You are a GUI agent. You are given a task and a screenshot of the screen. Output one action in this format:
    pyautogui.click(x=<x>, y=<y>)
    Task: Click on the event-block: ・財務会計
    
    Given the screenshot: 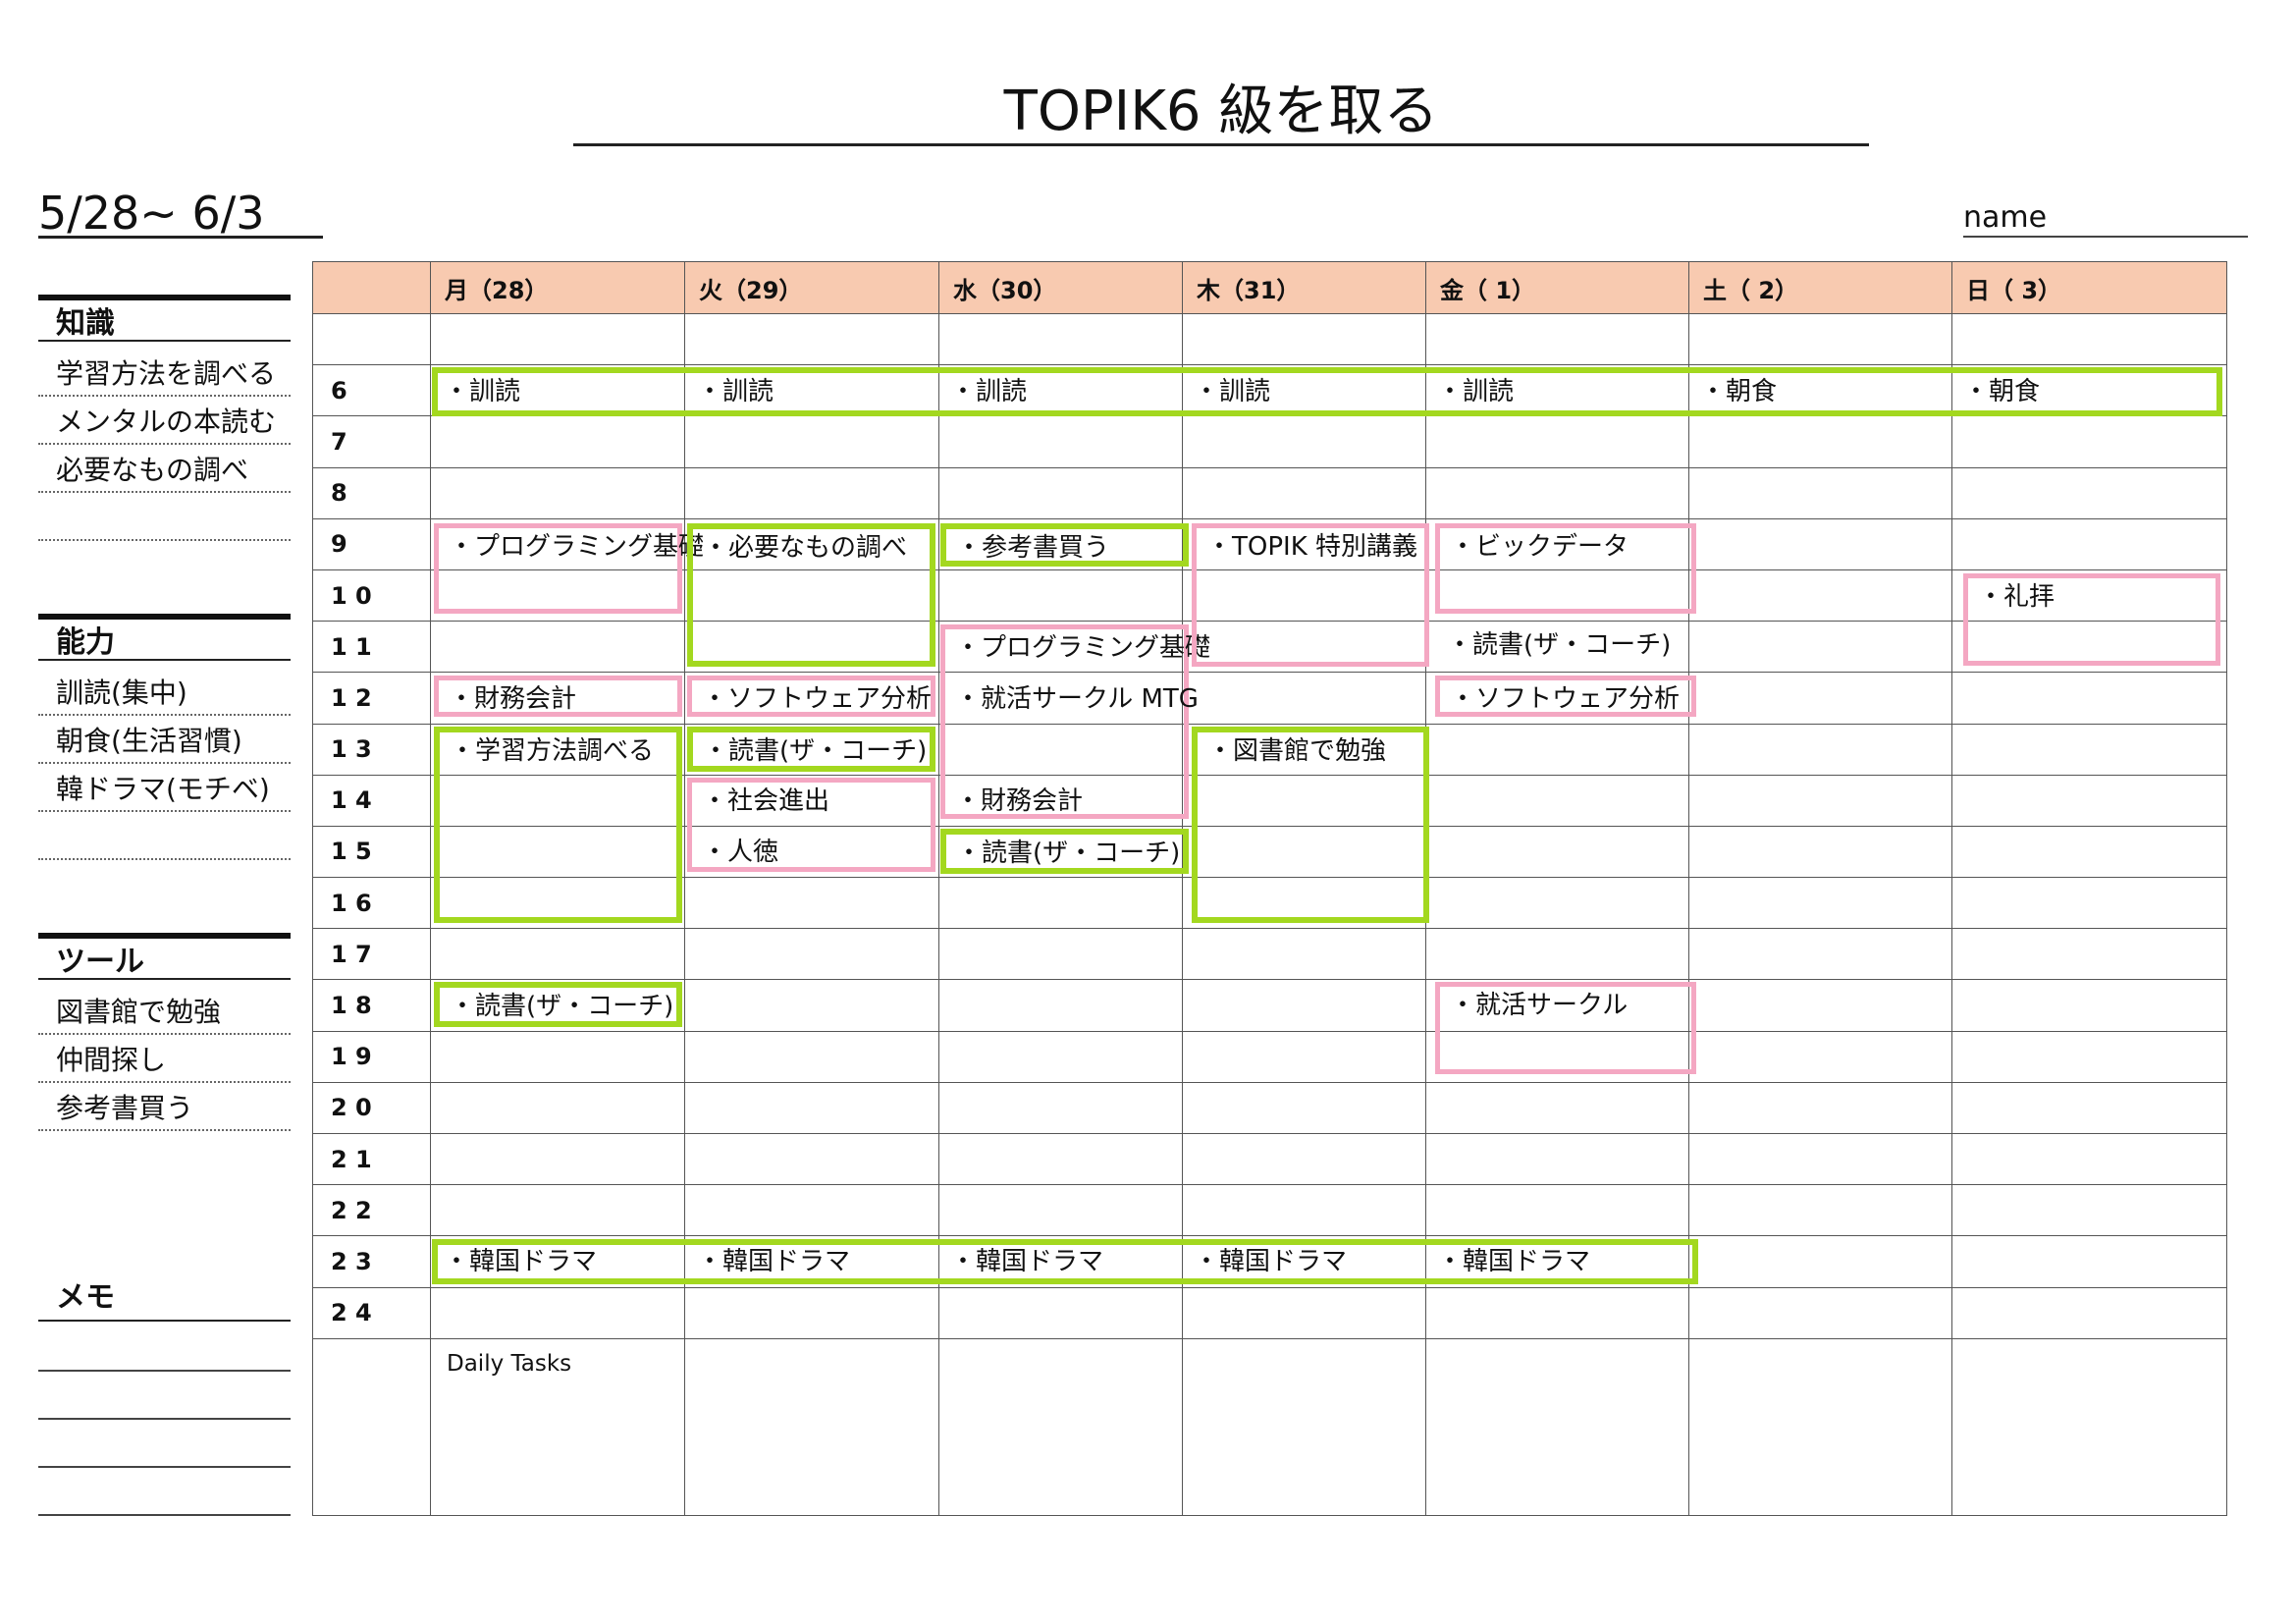 What is the action you would take?
    pyautogui.click(x=558, y=696)
    